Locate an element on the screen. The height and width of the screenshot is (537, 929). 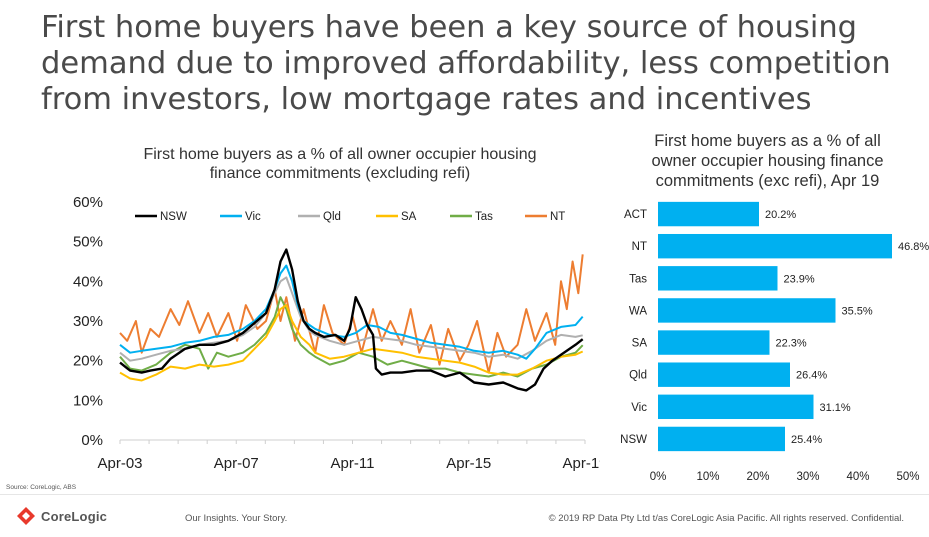
bar-value-label: 20.2% is located at coordinates (780, 215).